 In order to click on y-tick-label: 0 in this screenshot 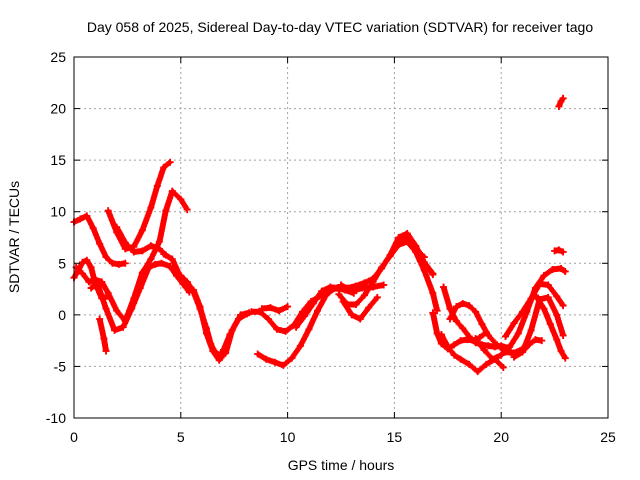, I will do `click(62, 315)`.